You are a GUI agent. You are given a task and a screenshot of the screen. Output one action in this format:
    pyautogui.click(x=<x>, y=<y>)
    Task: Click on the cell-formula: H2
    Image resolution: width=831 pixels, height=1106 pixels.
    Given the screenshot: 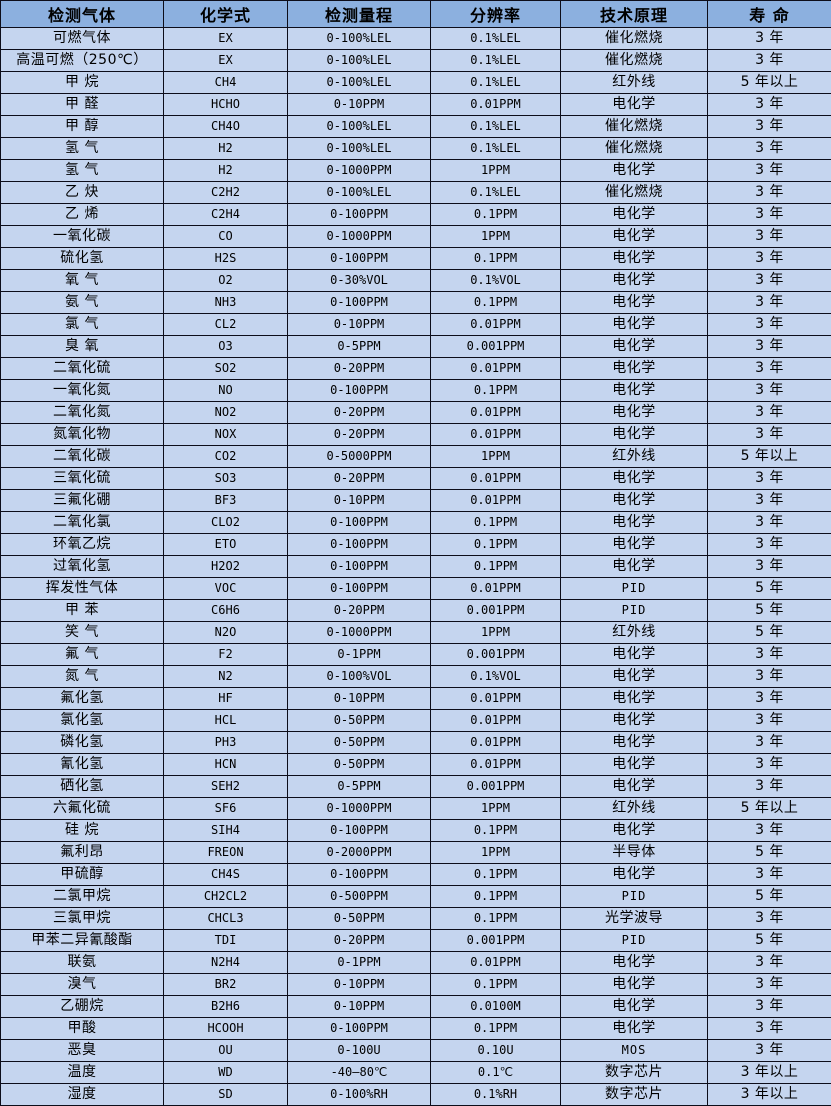 What is the action you would take?
    pyautogui.click(x=226, y=149)
    